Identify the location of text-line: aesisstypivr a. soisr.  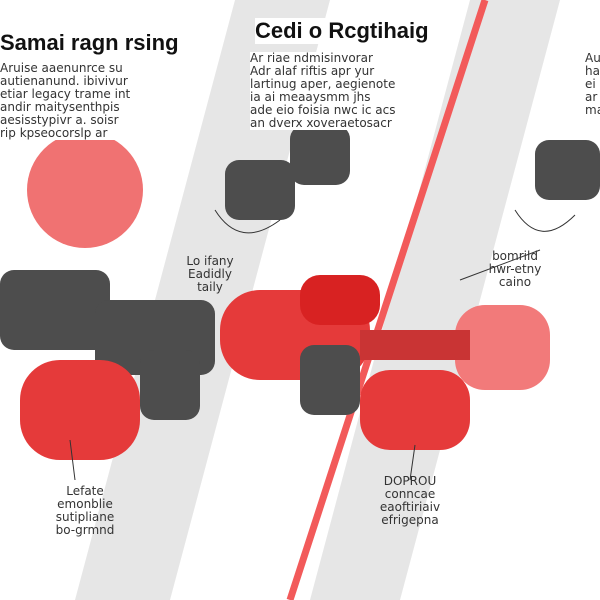
(65, 120).